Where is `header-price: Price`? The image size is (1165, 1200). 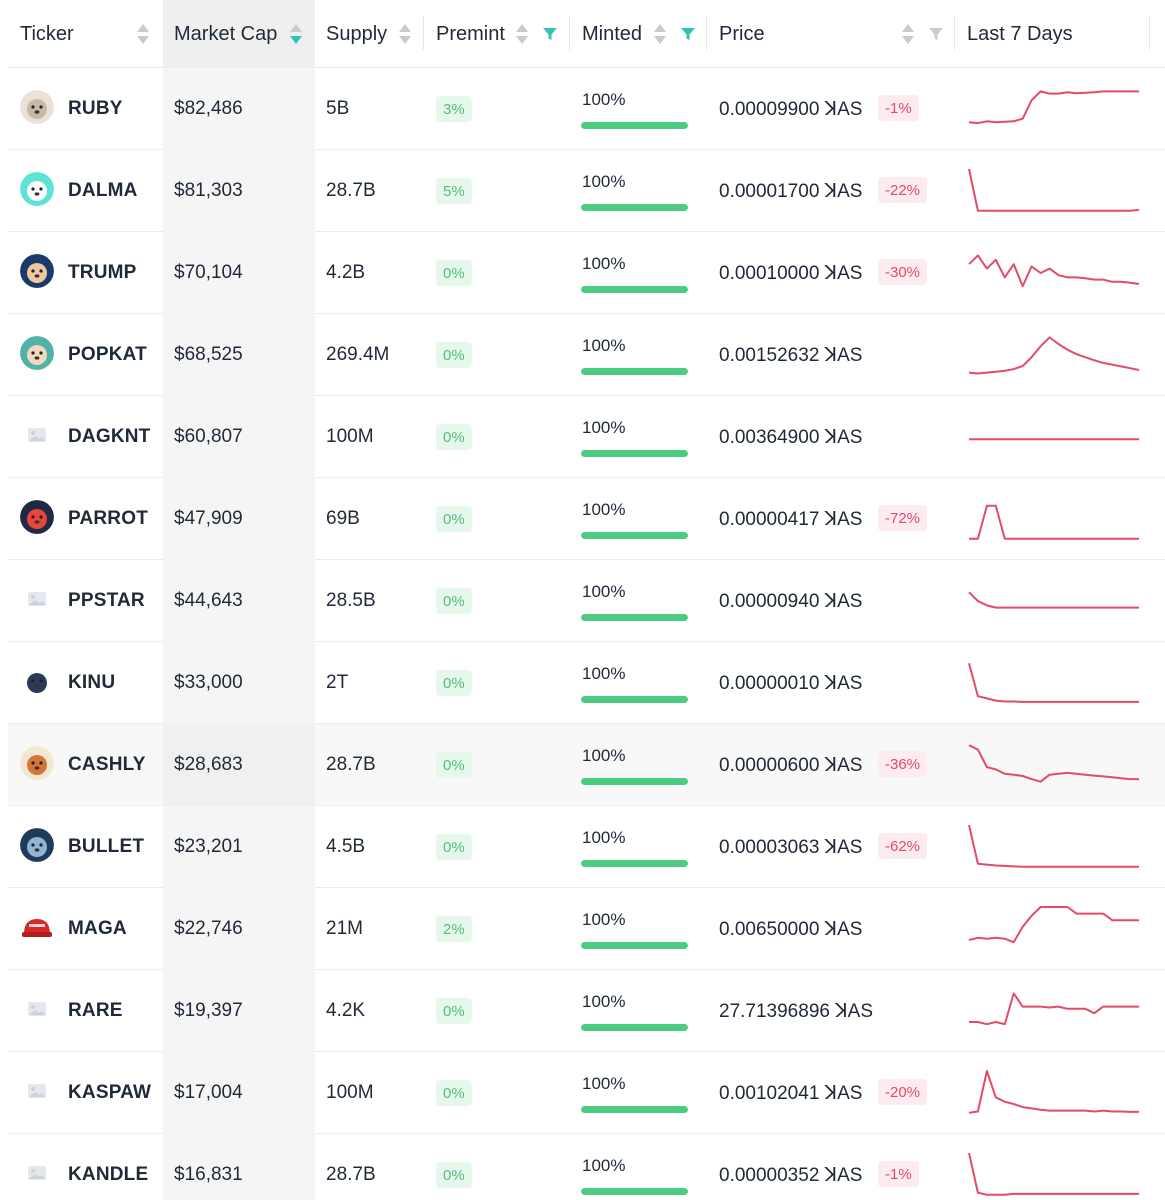 header-price: Price is located at coordinates (742, 33).